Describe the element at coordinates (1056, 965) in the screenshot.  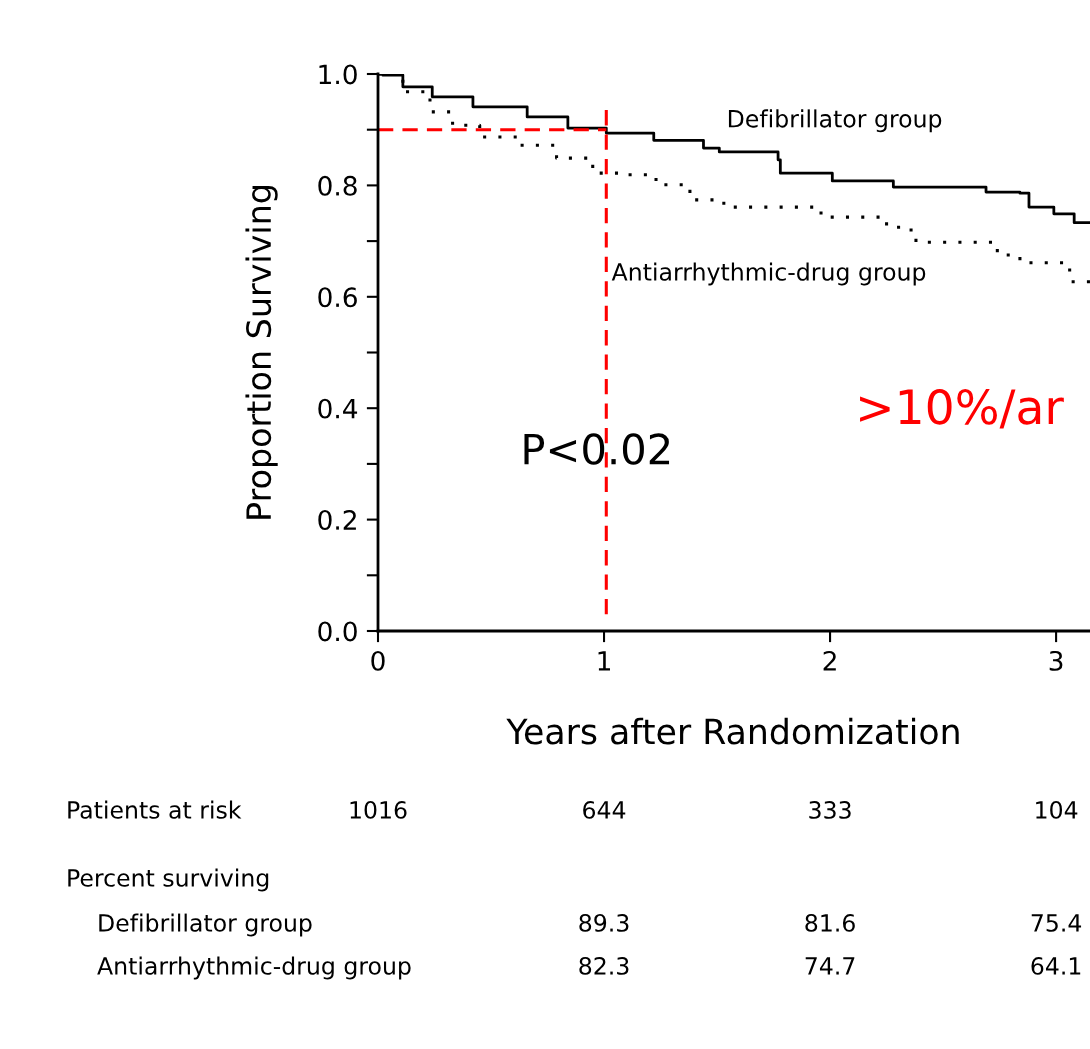
I see `text: 64.1` at that location.